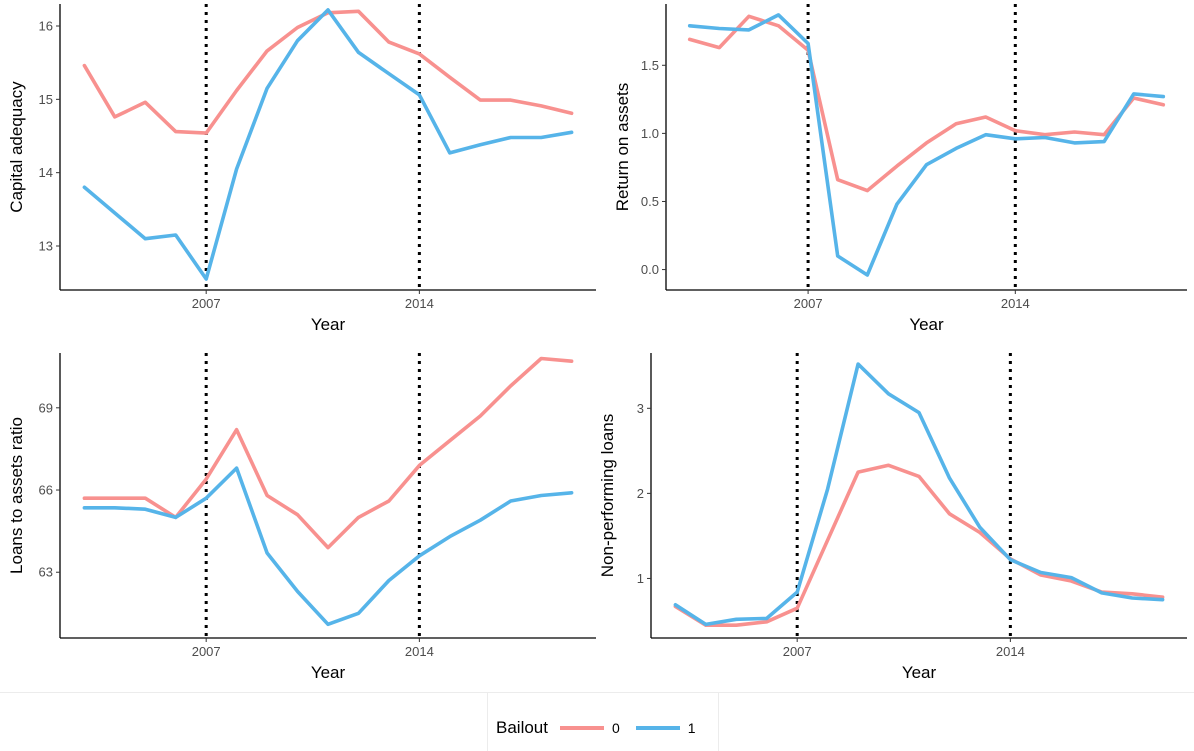  Describe the element at coordinates (16, 147) in the screenshot. I see `y-axis-title: Capital adequacy` at that location.